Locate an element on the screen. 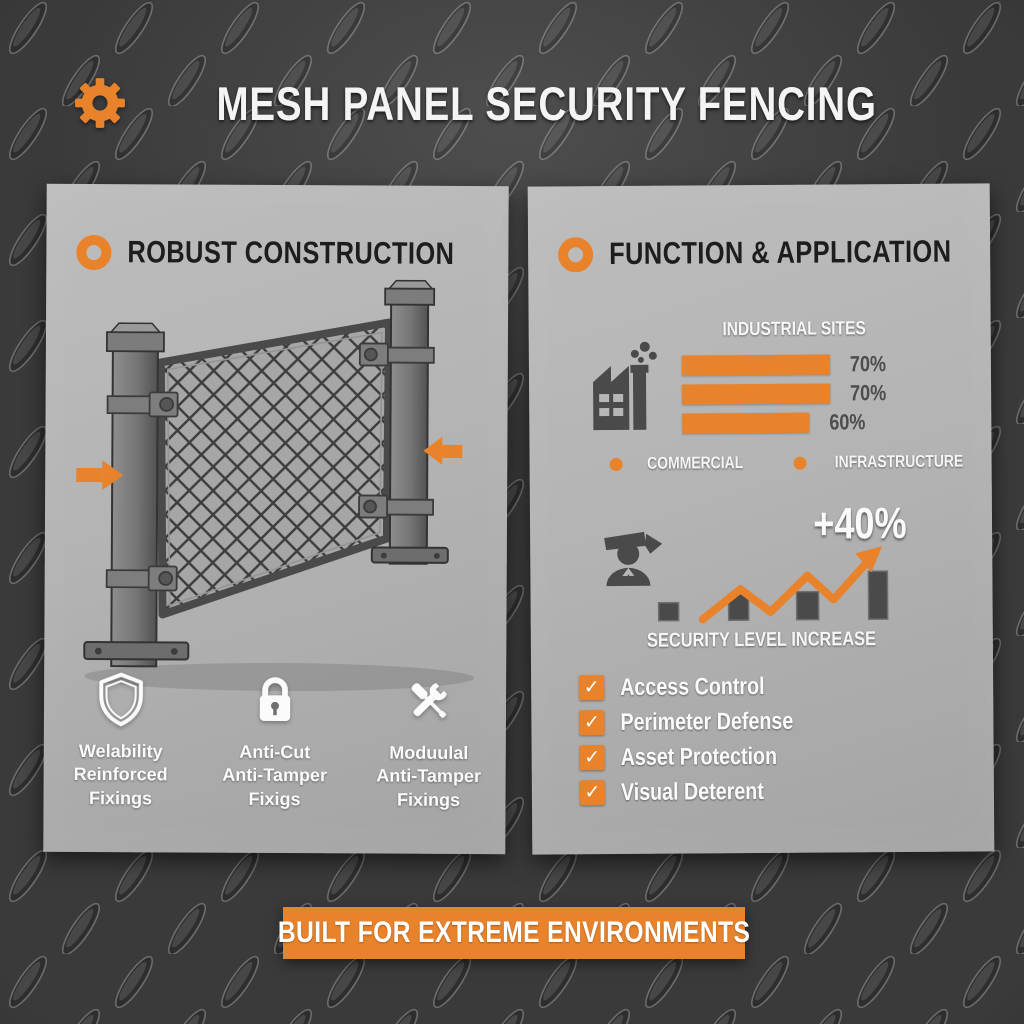 The image size is (1024, 1024). checklist-item: ✓ Perimeter Defense is located at coordinates (705, 722).